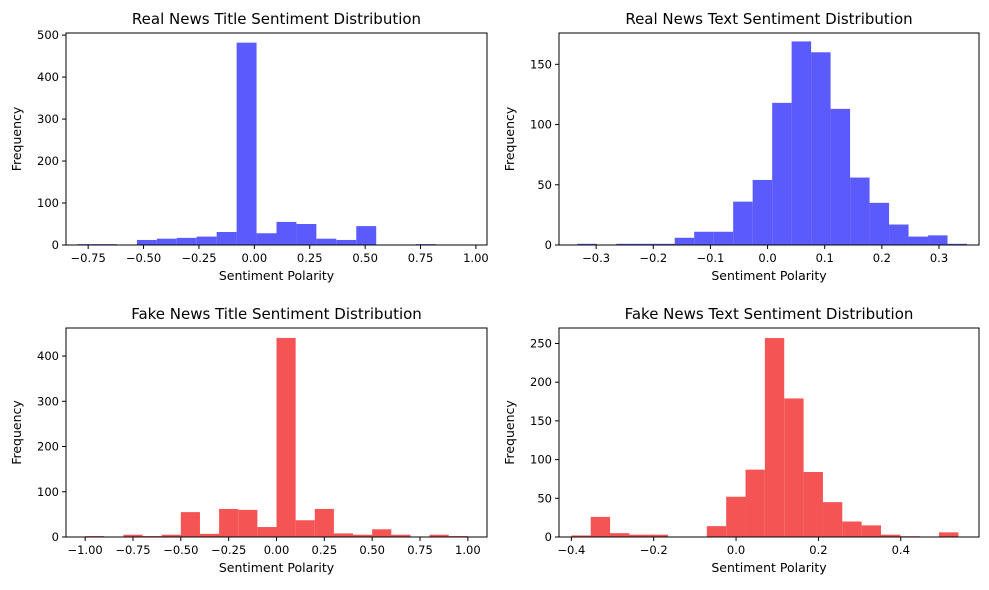  What do you see at coordinates (180, 550) in the screenshot?
I see `x-tick-label: −0.50` at bounding box center [180, 550].